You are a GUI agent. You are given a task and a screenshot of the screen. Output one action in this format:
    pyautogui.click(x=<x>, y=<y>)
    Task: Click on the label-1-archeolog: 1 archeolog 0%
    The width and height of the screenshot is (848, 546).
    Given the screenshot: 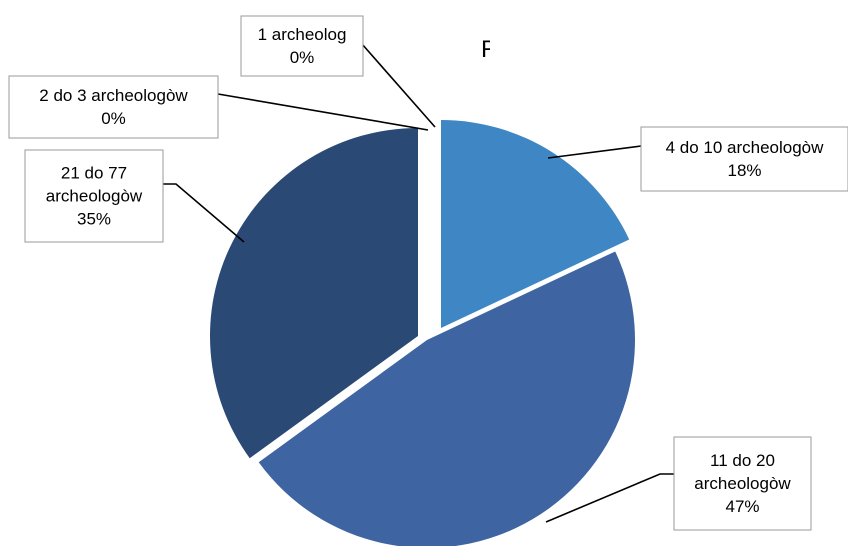 What is the action you would take?
    pyautogui.click(x=302, y=46)
    